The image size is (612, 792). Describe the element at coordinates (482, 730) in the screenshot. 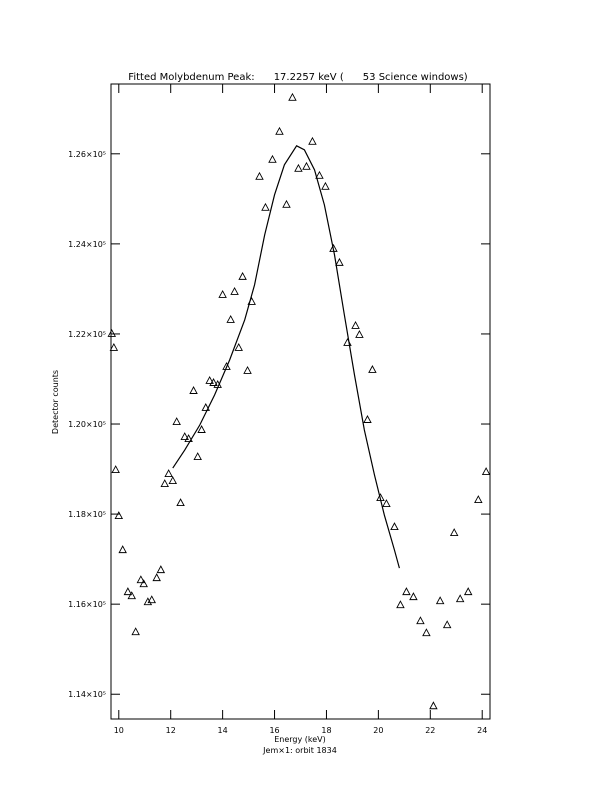

I see `x-tick-label: 24` at that location.